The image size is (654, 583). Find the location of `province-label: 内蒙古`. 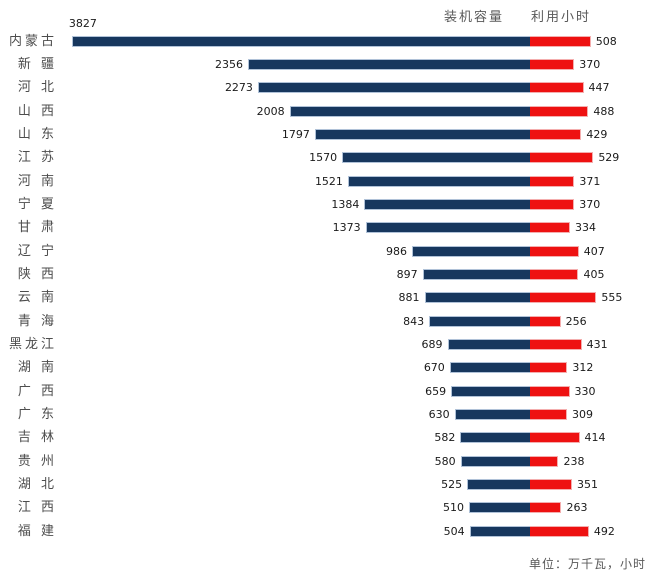

province-label: 内蒙古 is located at coordinates (32, 41).